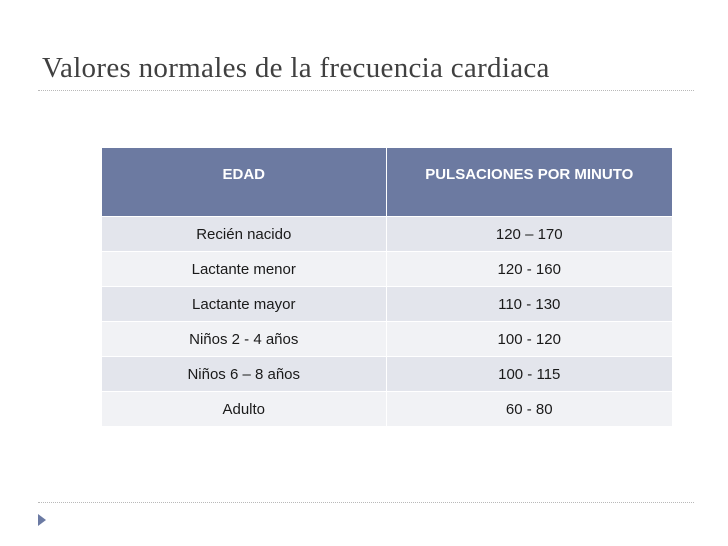  I want to click on age-cell: Adulto, so click(244, 408).